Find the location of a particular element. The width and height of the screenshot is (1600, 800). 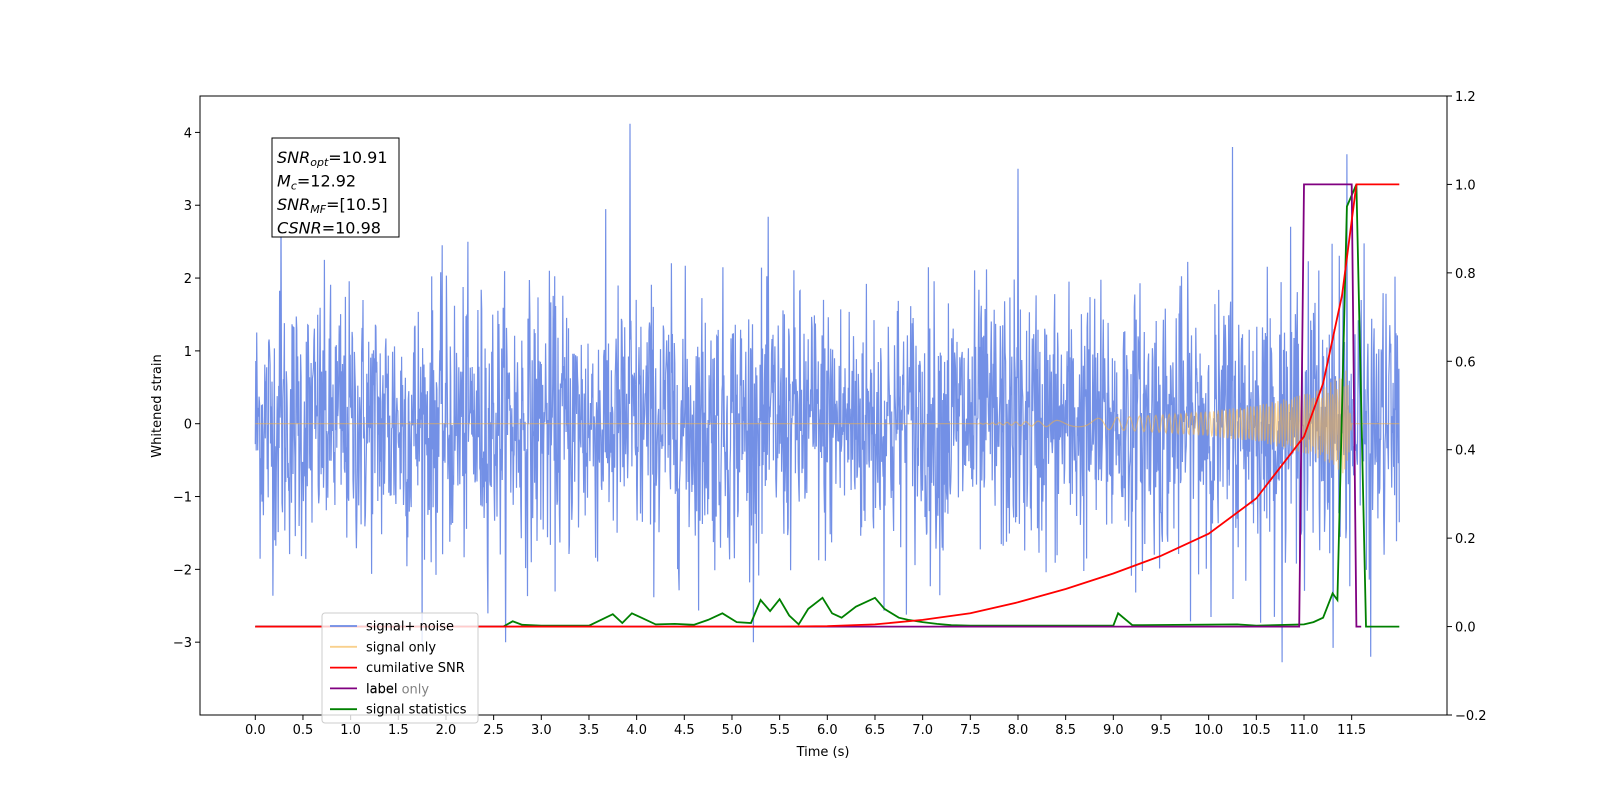

legend-label: label is located at coordinates (381, 689).